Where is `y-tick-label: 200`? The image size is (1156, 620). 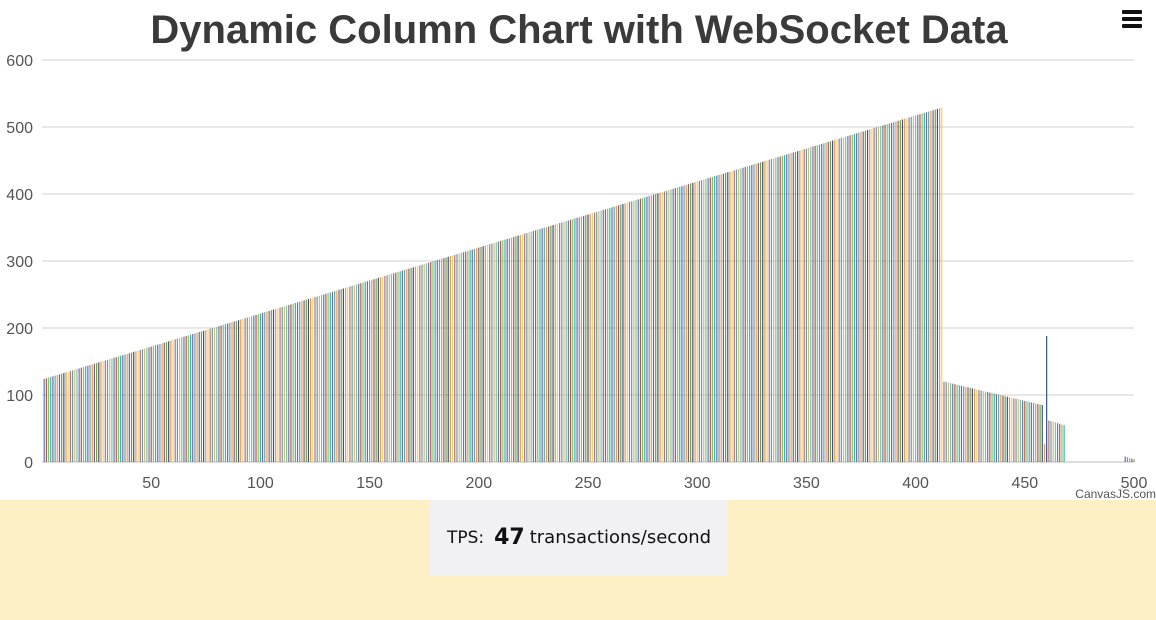 y-tick-label: 200 is located at coordinates (19, 329).